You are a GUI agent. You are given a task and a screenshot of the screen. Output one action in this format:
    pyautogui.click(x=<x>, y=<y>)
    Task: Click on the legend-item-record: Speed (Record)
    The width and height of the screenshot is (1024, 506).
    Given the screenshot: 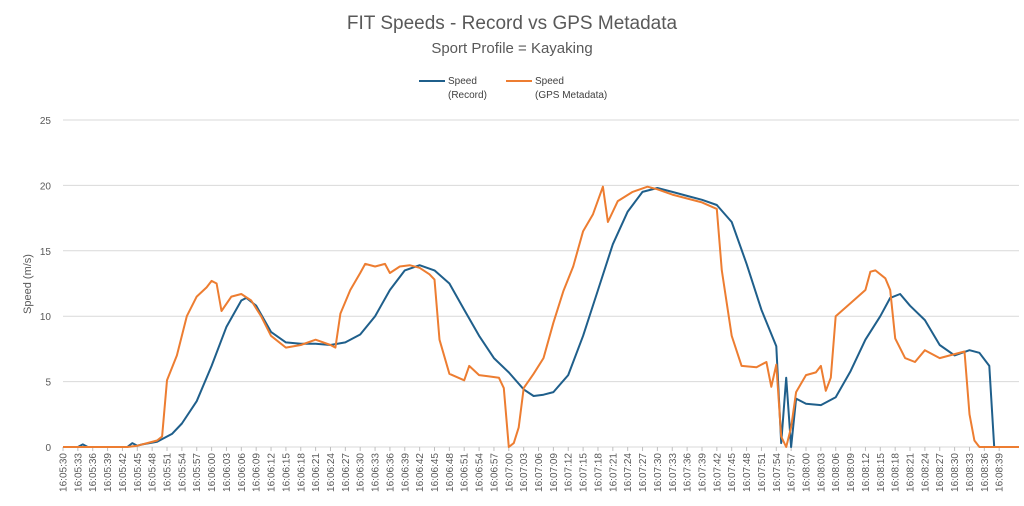 What is the action you would take?
    pyautogui.click(x=453, y=88)
    